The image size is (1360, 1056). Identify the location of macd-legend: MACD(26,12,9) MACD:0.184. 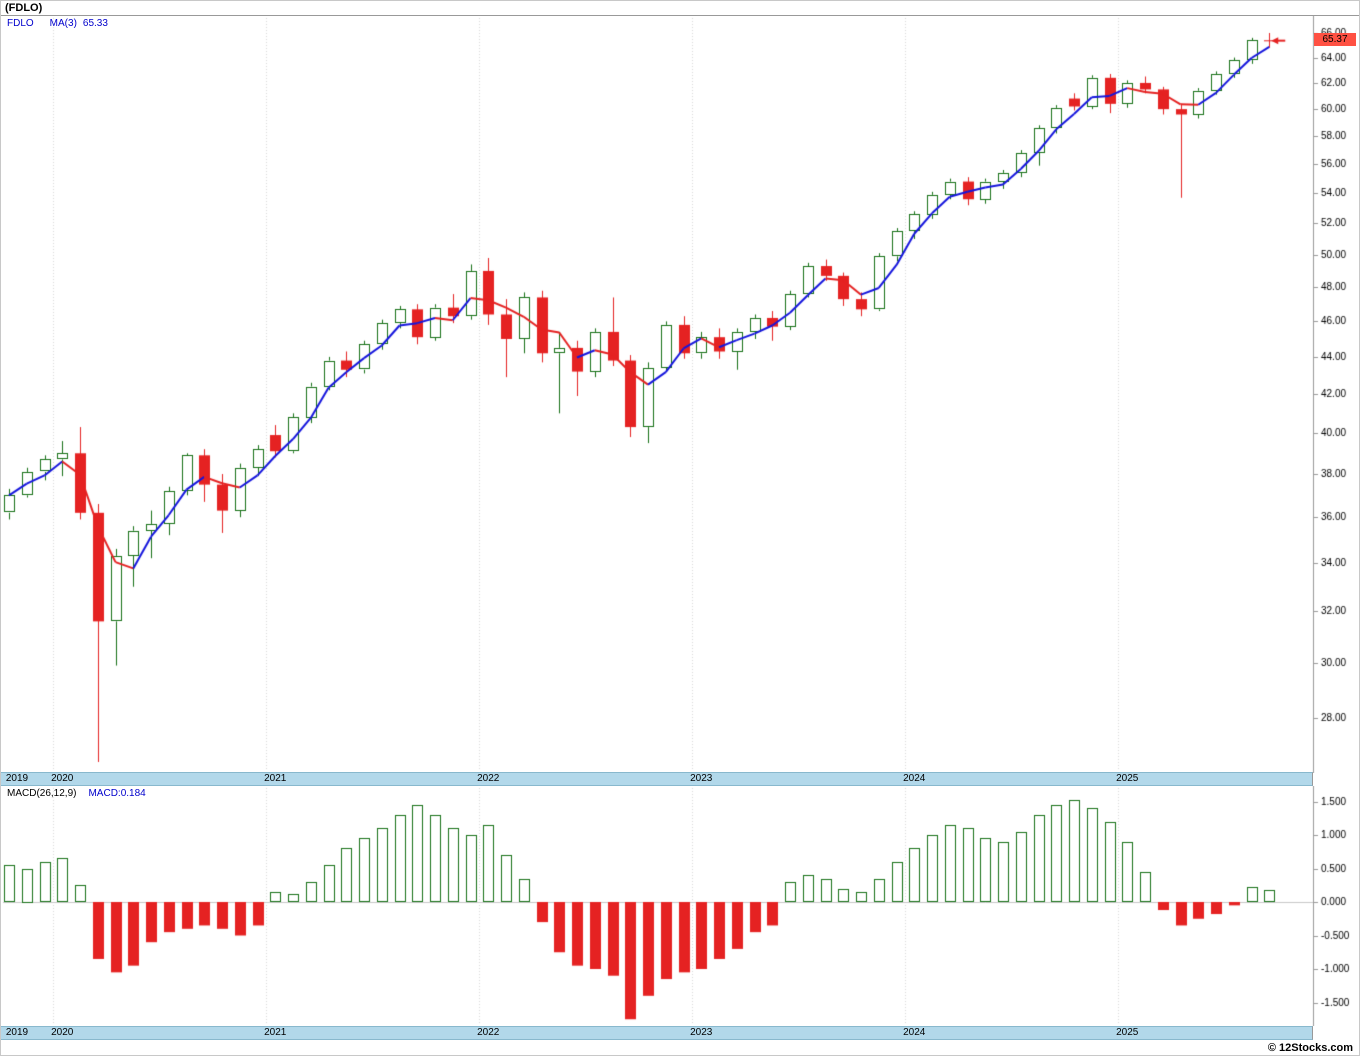
(76, 793).